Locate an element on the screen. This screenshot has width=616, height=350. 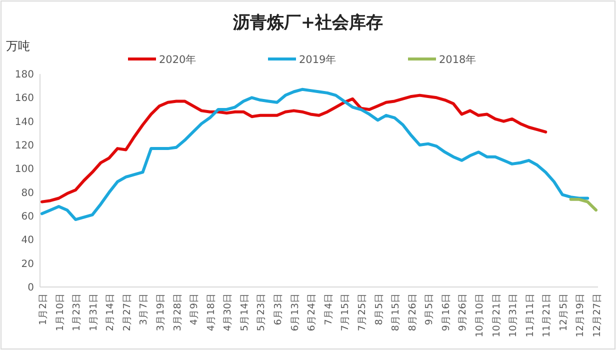
x-tick-label: 10月31日 is located at coordinates (514, 315).